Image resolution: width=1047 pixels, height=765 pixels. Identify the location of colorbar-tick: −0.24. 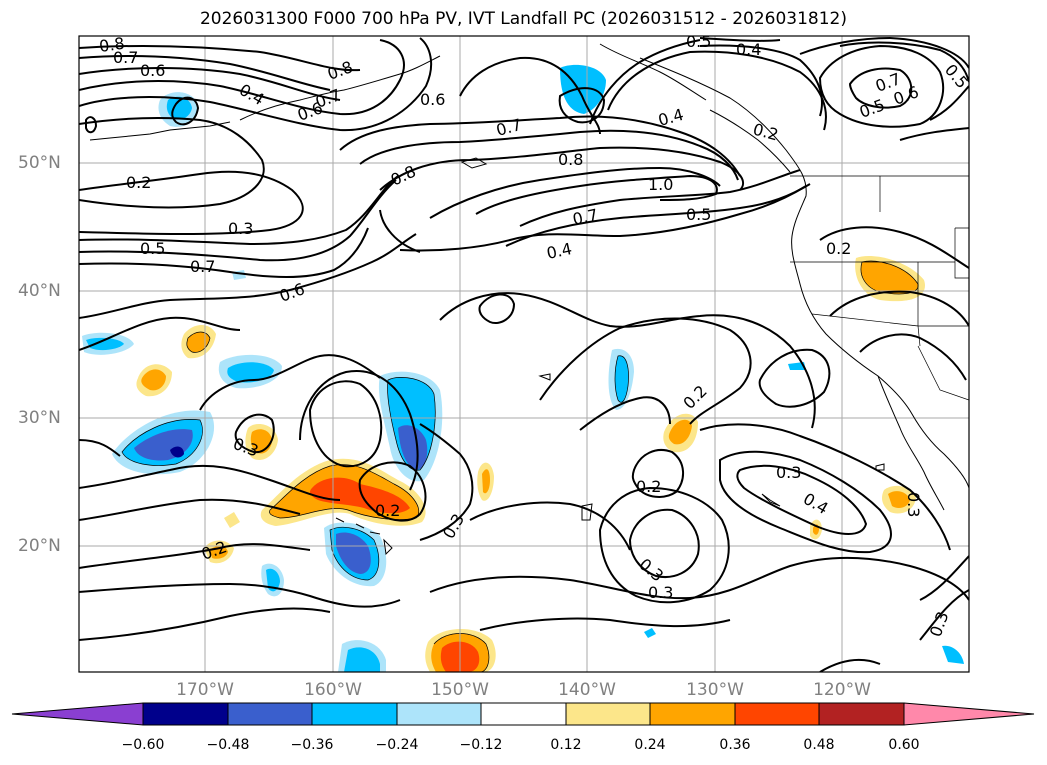
(397, 745).